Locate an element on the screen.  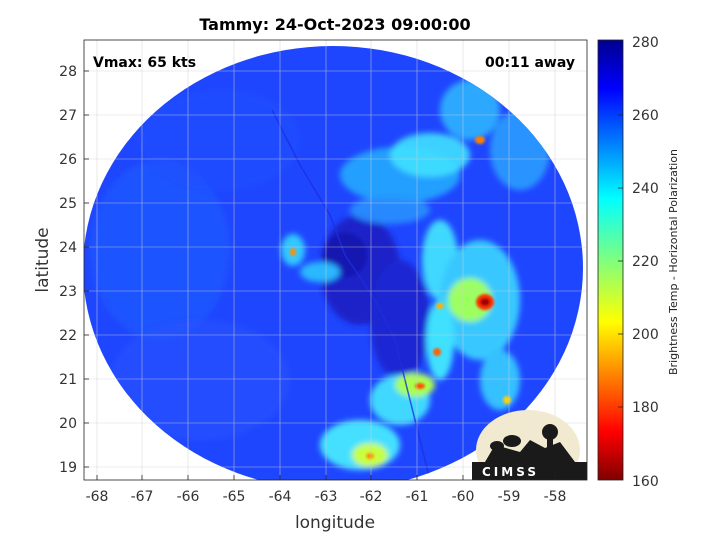
colorbar-tick-label: 180 is located at coordinates (645, 408).